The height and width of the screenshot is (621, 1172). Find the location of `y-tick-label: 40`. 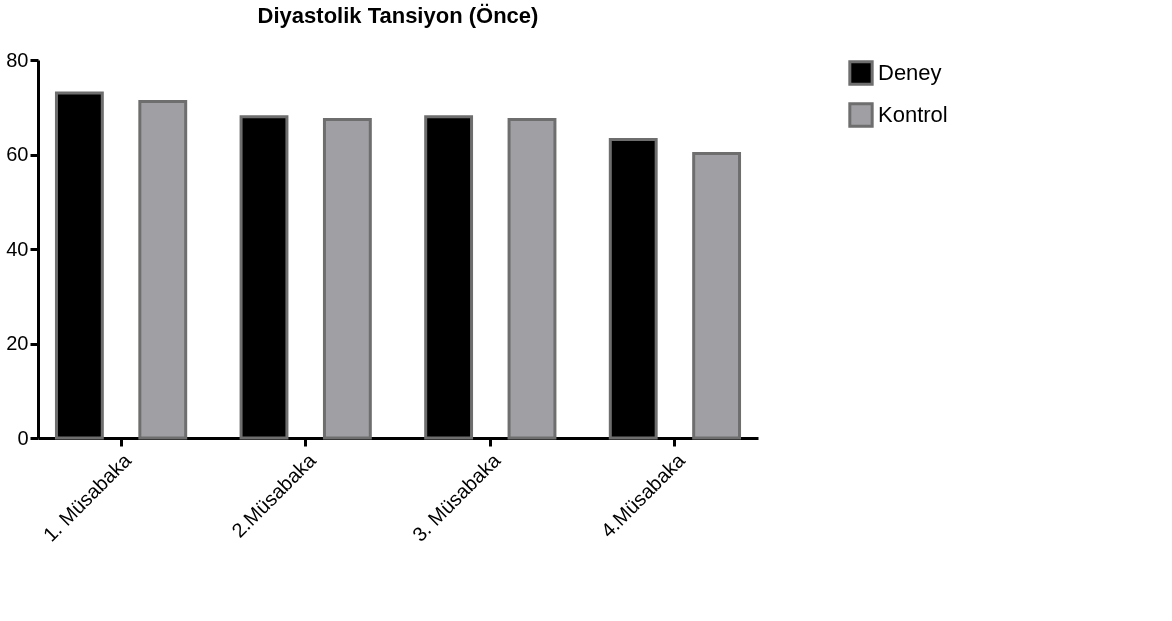

y-tick-label: 40 is located at coordinates (17, 248).